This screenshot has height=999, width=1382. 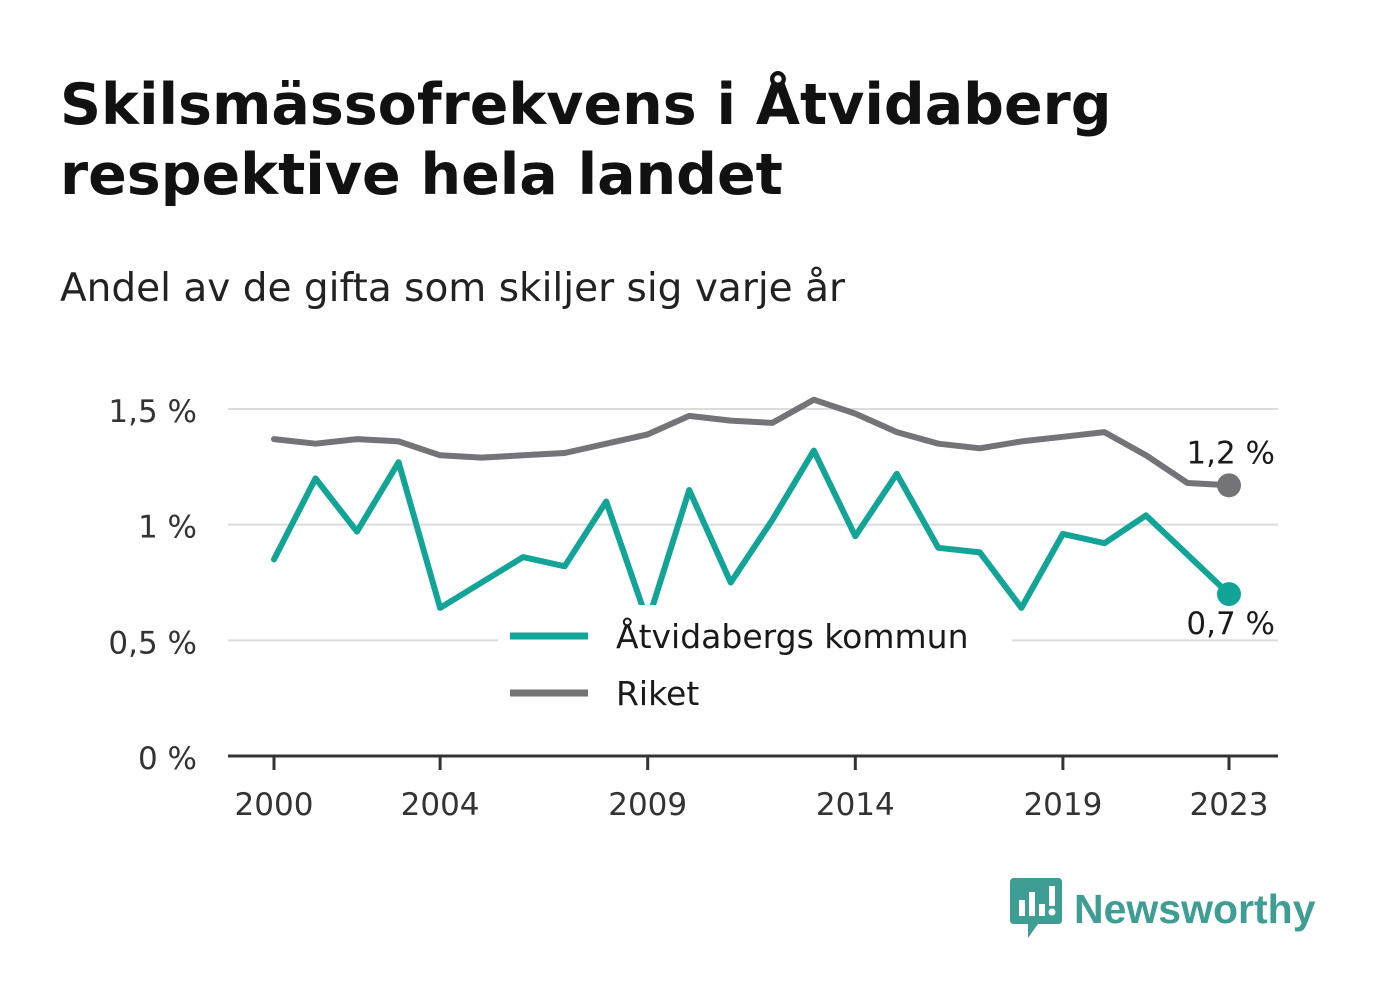 I want to click on series-line-atvidabergs-kommun, so click(x=751, y=536).